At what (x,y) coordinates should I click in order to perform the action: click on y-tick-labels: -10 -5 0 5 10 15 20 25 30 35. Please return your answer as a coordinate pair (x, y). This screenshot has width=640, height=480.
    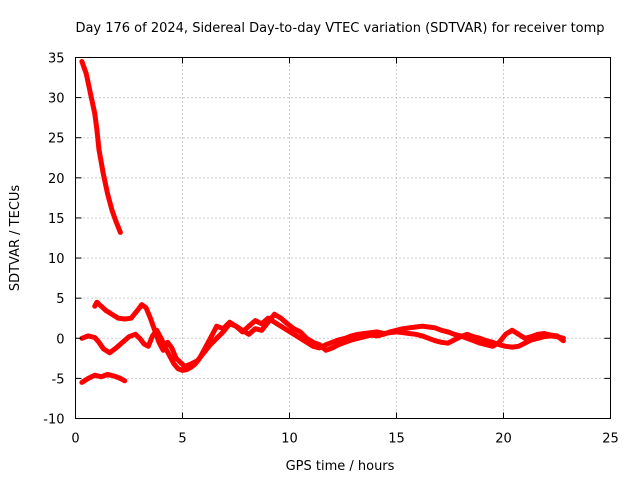
    Looking at the image, I should click on (53, 240).